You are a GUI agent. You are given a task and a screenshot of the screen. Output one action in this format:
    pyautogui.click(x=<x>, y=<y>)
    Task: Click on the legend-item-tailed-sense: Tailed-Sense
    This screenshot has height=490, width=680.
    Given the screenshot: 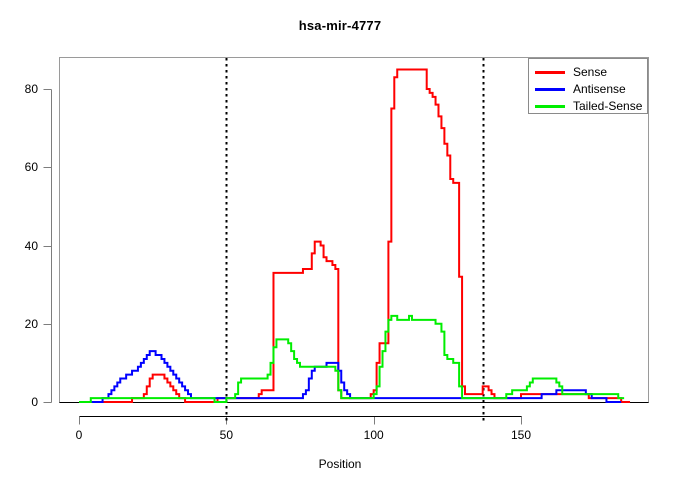 What is the action you would take?
    pyautogui.click(x=588, y=106)
    